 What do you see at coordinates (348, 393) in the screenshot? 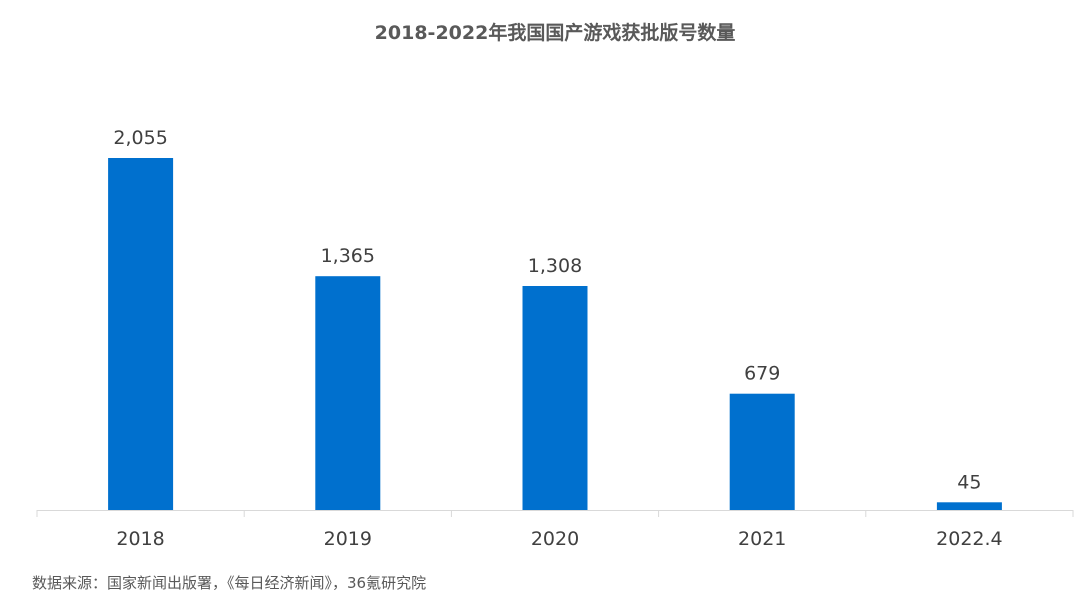
I see `bar-2019` at bounding box center [348, 393].